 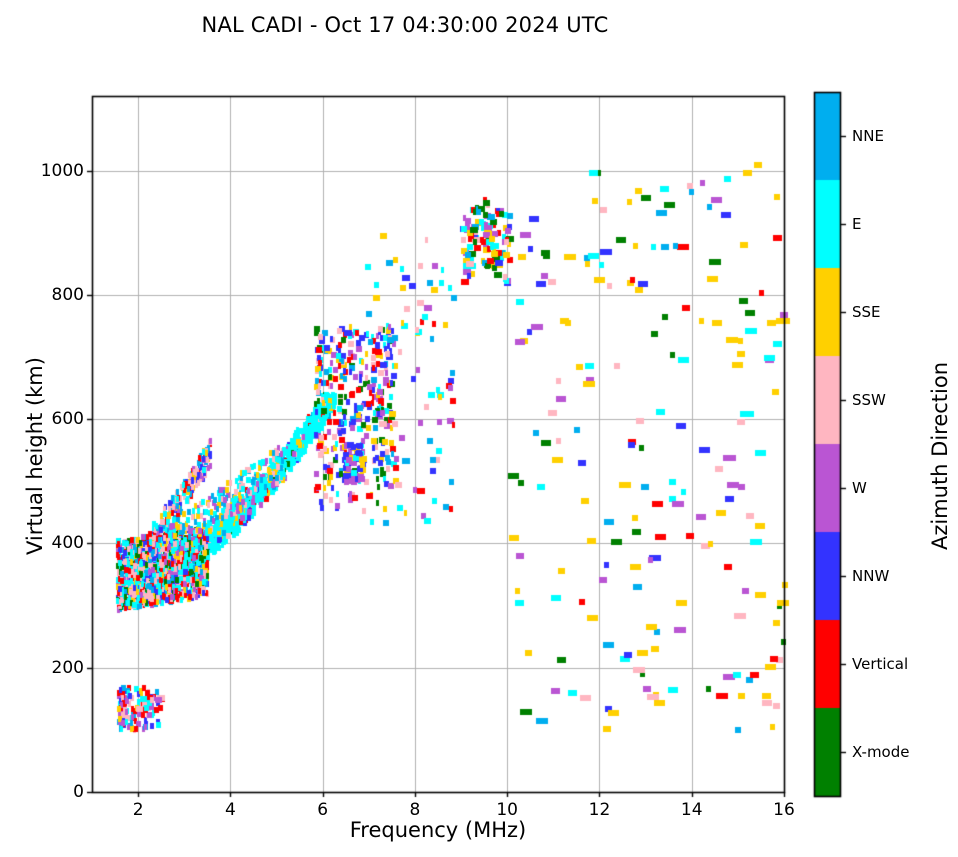 I want to click on y-tick-label: 400, so click(x=67, y=543).